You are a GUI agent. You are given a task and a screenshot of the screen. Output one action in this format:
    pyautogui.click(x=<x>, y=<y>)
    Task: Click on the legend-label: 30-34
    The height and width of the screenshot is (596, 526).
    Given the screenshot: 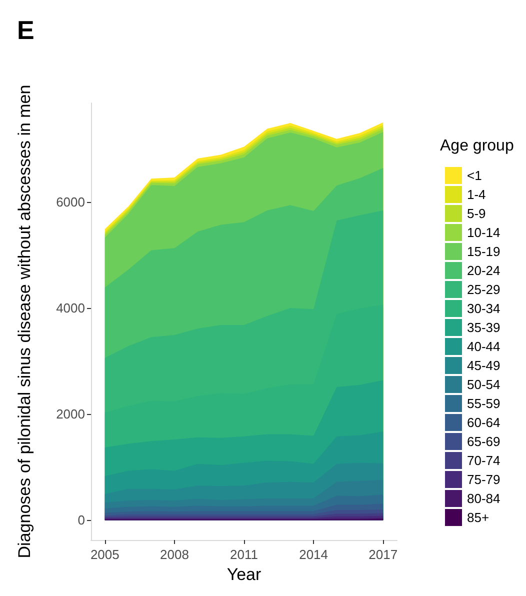 What is the action you would take?
    pyautogui.click(x=483, y=308)
    